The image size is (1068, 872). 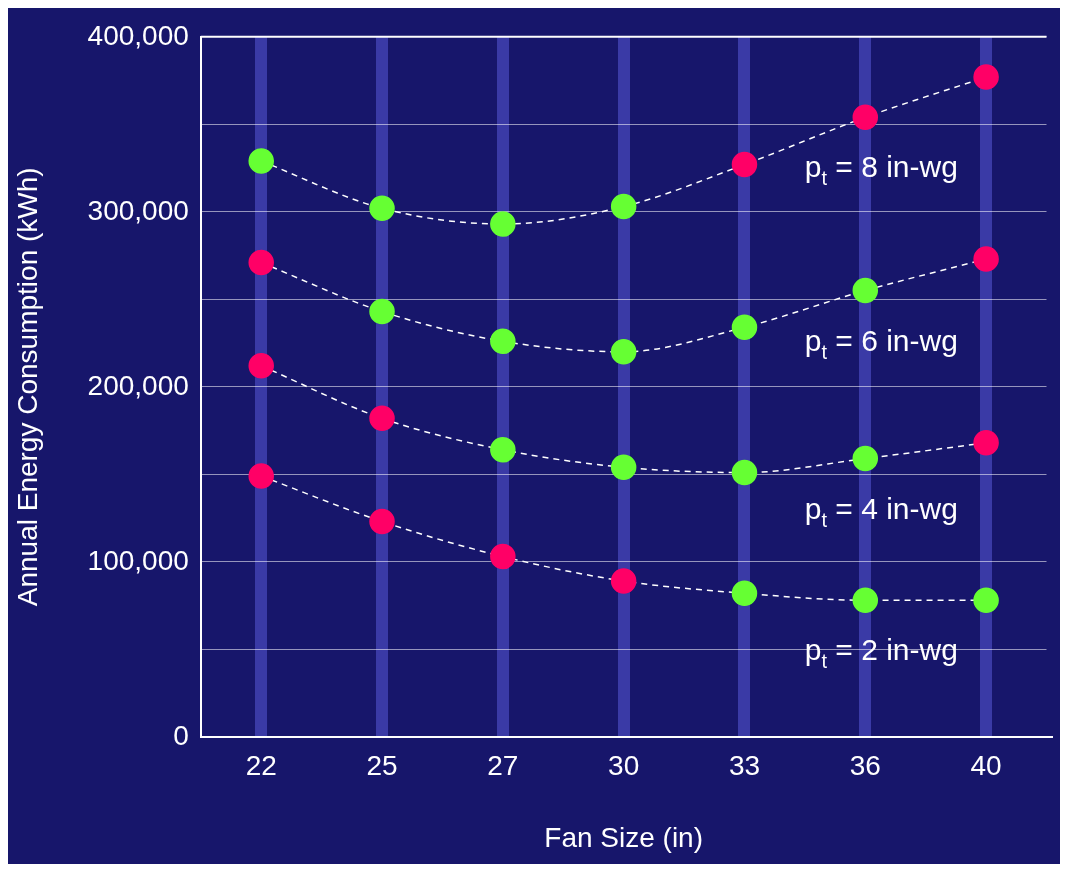 What do you see at coordinates (624, 837) in the screenshot?
I see `x-axis-title: Fan Size (in)` at bounding box center [624, 837].